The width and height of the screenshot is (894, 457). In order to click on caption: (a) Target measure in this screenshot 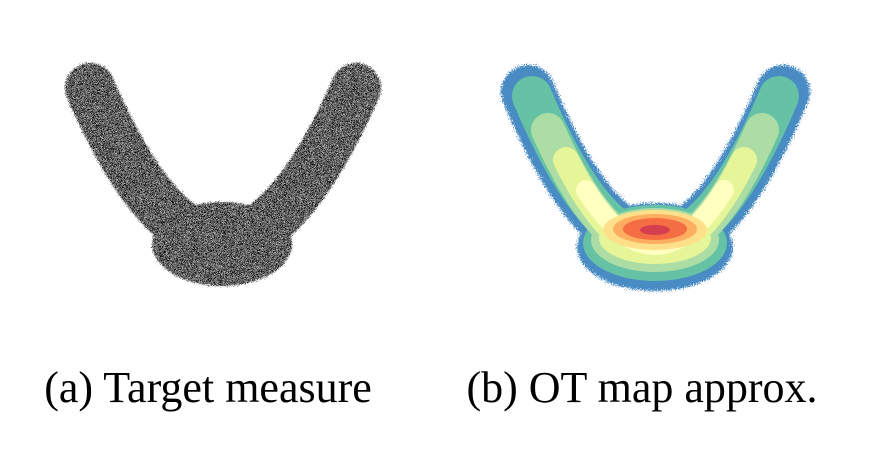, I will do `click(208, 387)`.